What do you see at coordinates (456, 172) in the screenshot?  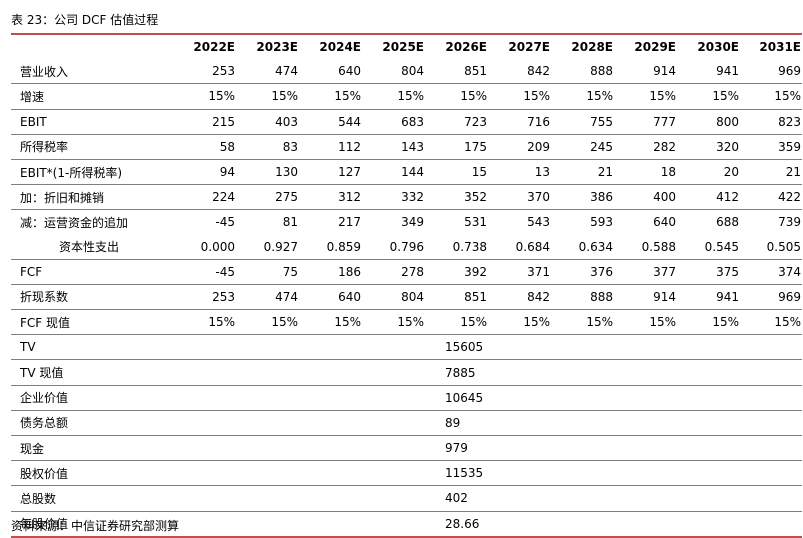 I see `value-cell: 15` at bounding box center [456, 172].